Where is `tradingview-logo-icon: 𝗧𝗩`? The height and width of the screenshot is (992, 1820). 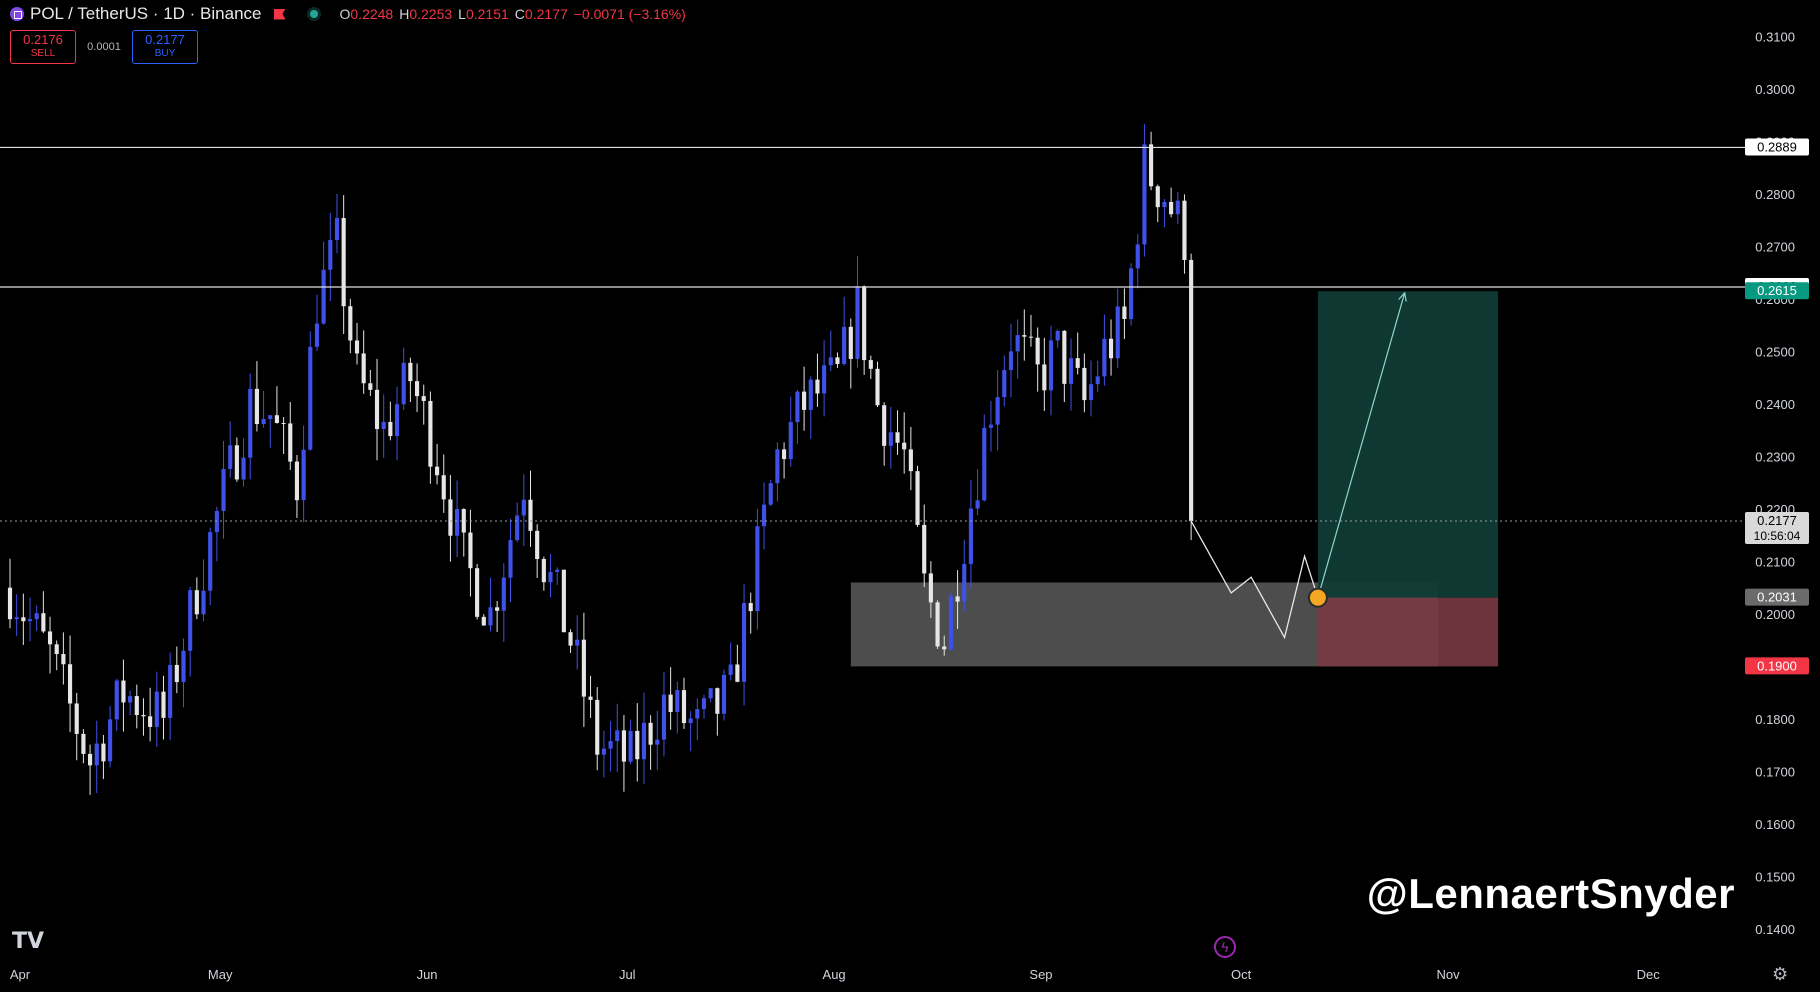
tradingview-logo-icon: 𝗧𝗩 is located at coordinates (28, 940).